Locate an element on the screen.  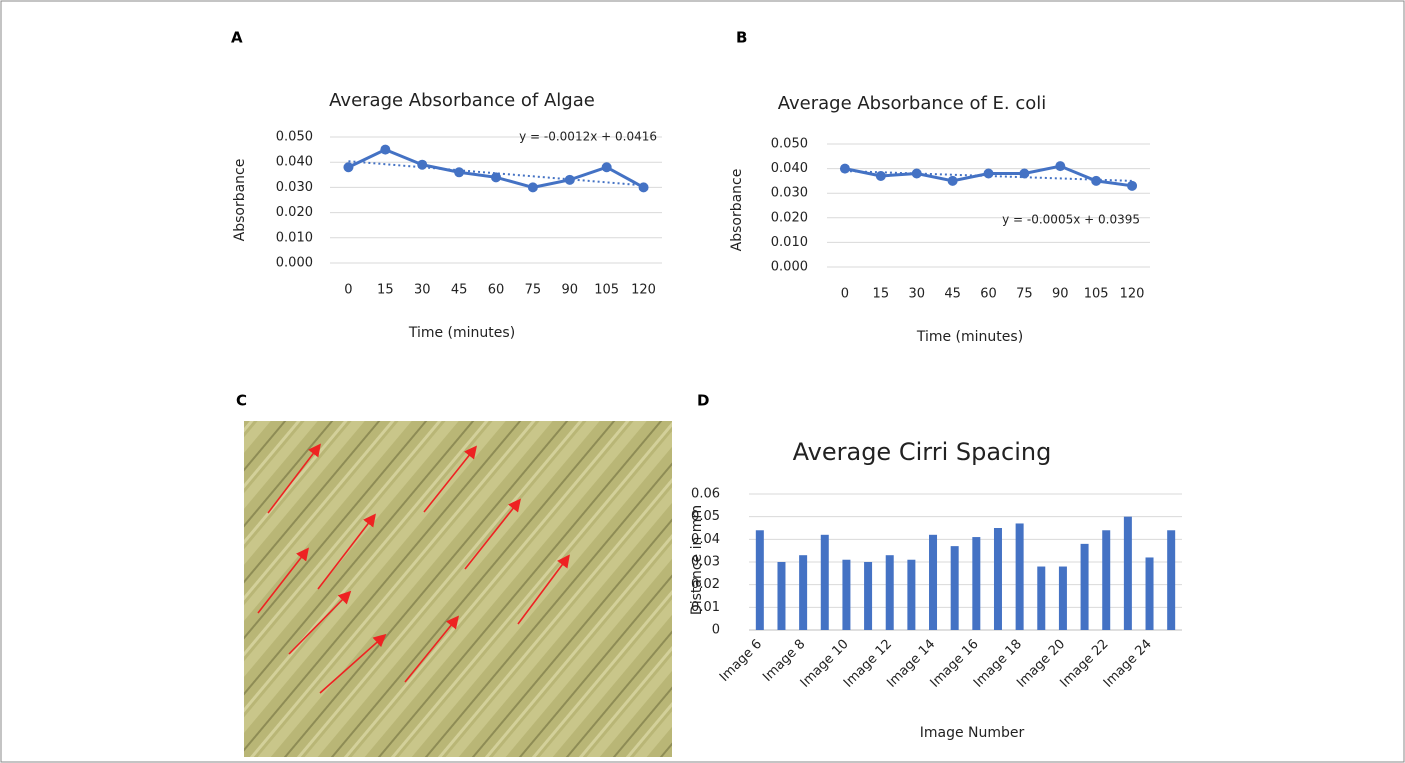
y-tick-label: 0.06 is located at coordinates (705, 494).